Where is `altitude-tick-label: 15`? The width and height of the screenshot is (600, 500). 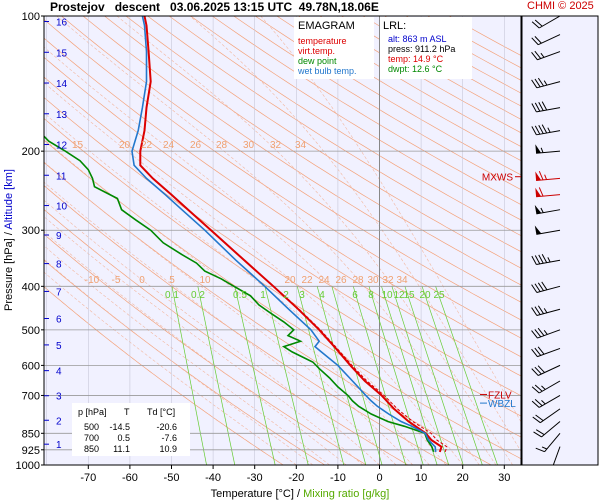 altitude-tick-label: 15 is located at coordinates (62, 53).